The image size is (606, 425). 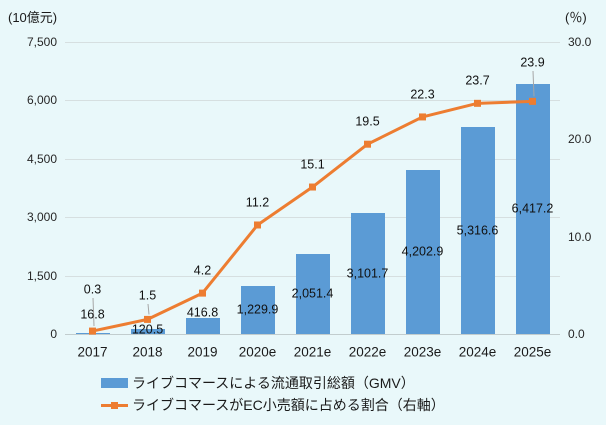 I want to click on left-axis-tick: 1,500, so click(x=41, y=275).